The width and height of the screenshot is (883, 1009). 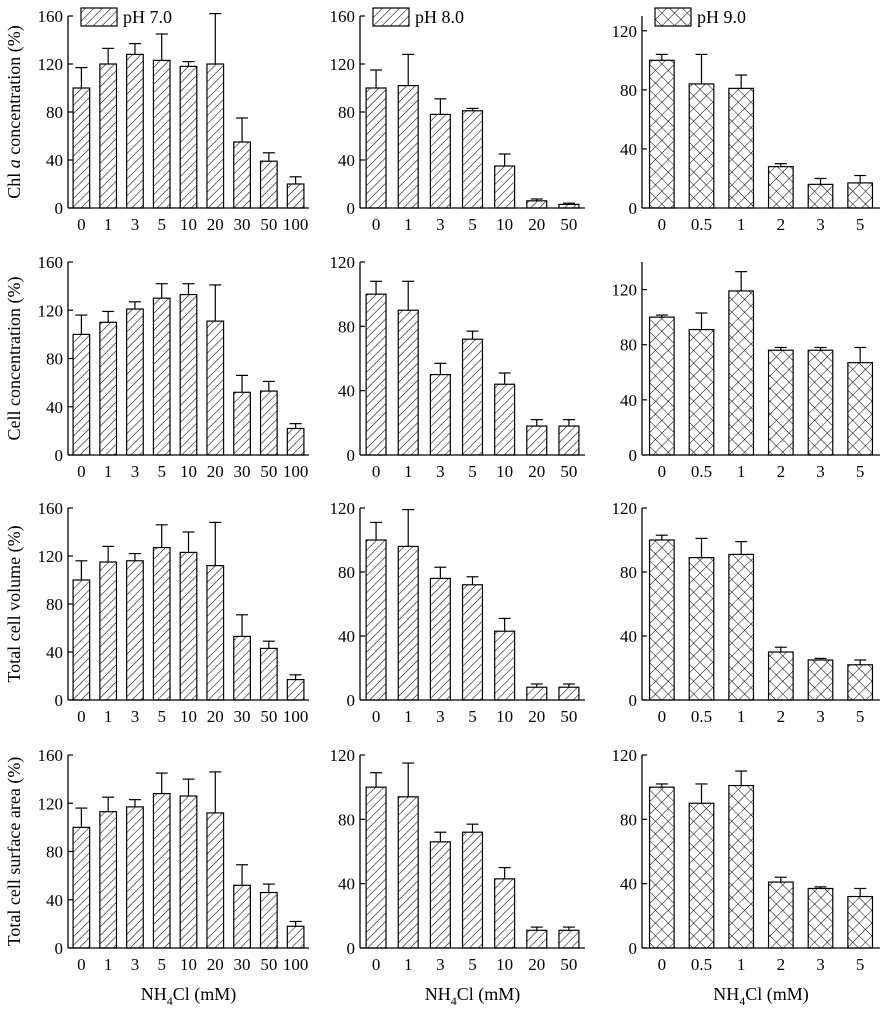 What do you see at coordinates (457, 877) in the screenshot?
I see `chart-panel-11: 0 40 80 120 0 1 3 5 10 20 50 NH4Cl (mM)` at bounding box center [457, 877].